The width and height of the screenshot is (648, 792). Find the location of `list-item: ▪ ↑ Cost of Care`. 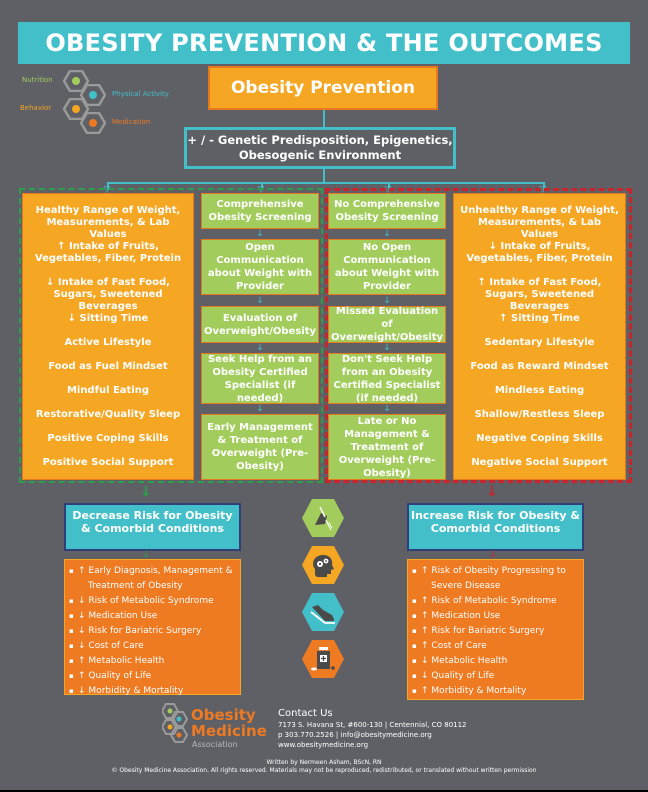

list-item: ▪ ↑ Cost of Care is located at coordinates (449, 646).